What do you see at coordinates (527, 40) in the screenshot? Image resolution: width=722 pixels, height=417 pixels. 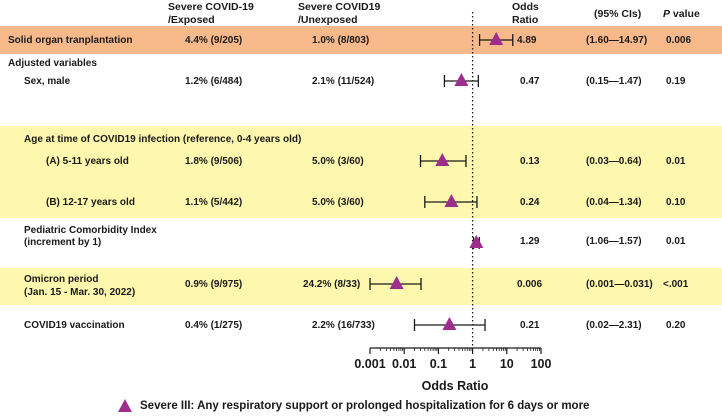 I see `cell-or-solid-organ: 4.89` at bounding box center [527, 40].